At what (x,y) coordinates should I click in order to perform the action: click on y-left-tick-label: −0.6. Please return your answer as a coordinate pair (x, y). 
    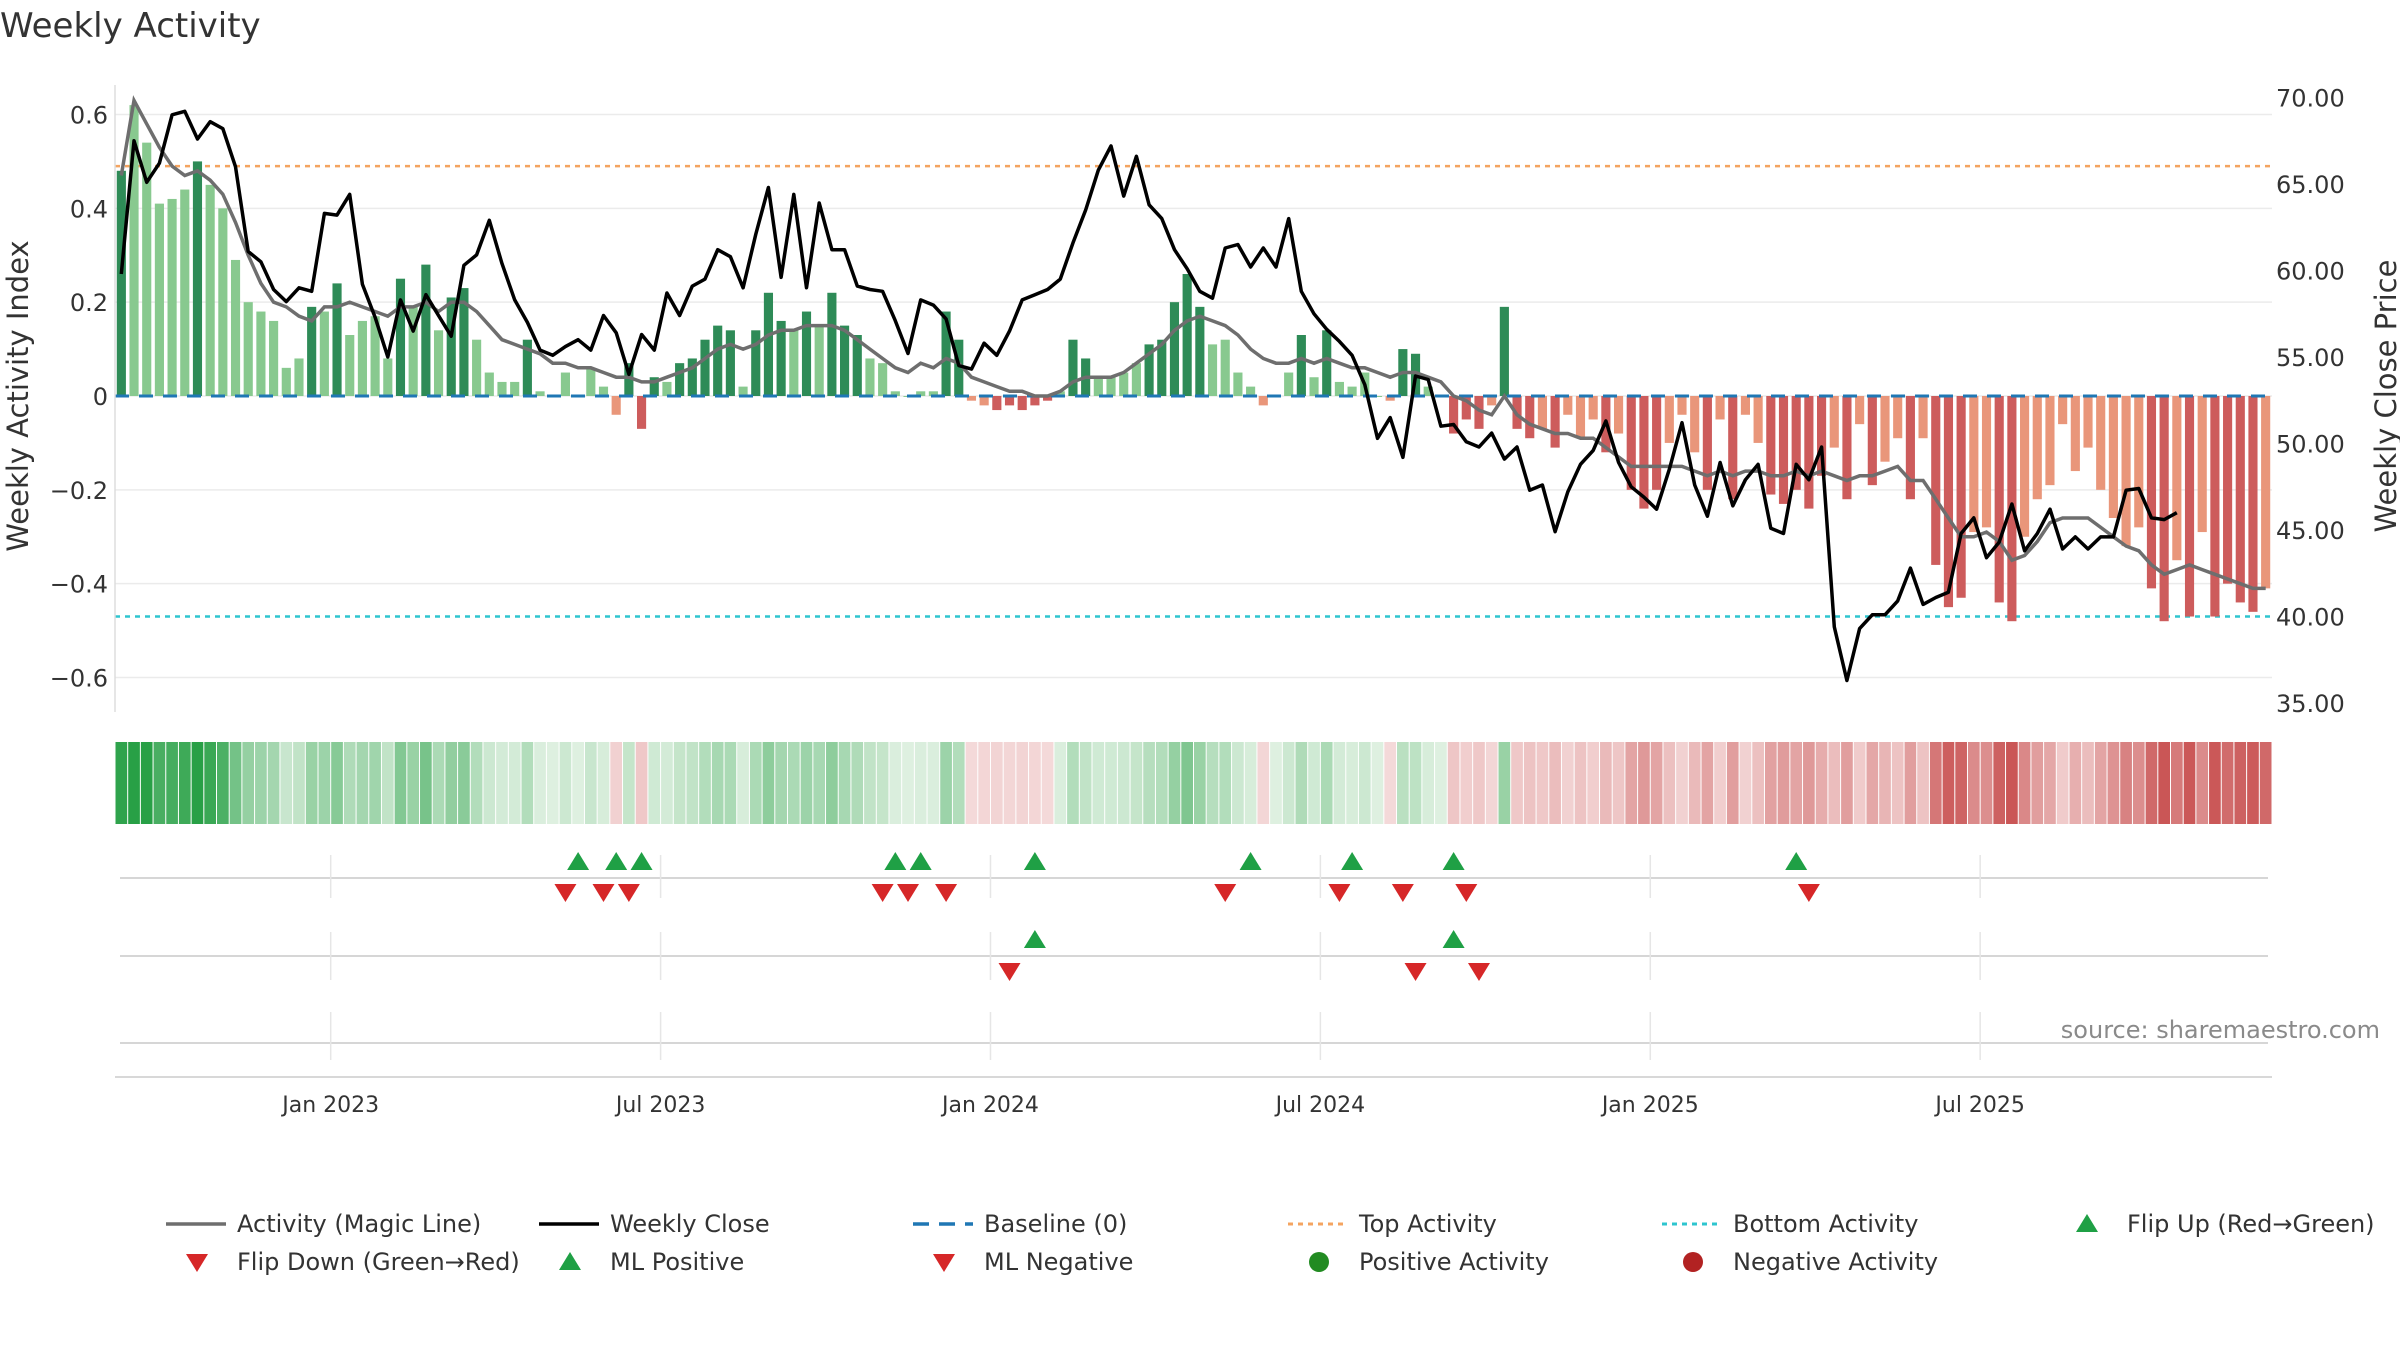
    Looking at the image, I should click on (79, 679).